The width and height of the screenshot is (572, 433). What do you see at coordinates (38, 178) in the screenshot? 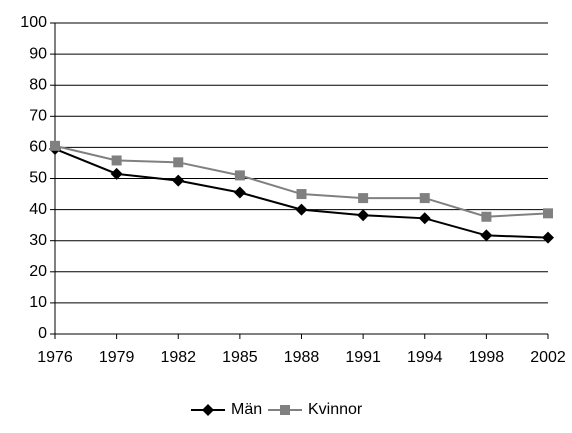
I see `y-tick-label: 50` at bounding box center [38, 178].